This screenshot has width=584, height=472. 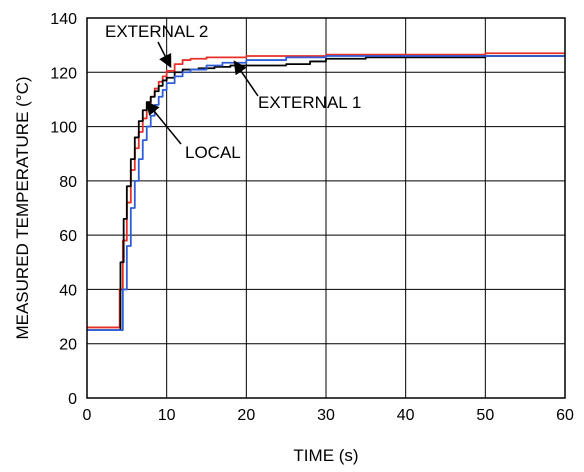 I want to click on x-tick-label: 50, so click(x=485, y=415).